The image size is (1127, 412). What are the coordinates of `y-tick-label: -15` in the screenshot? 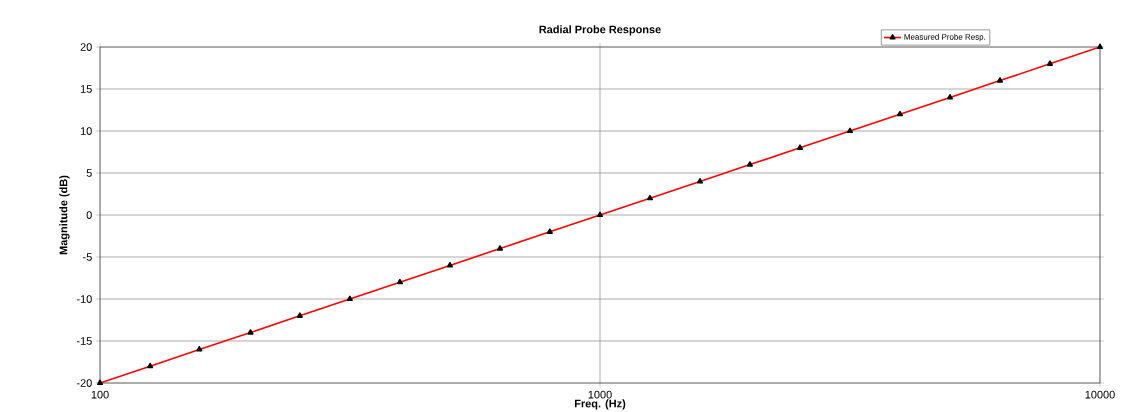 It's located at (84, 341).